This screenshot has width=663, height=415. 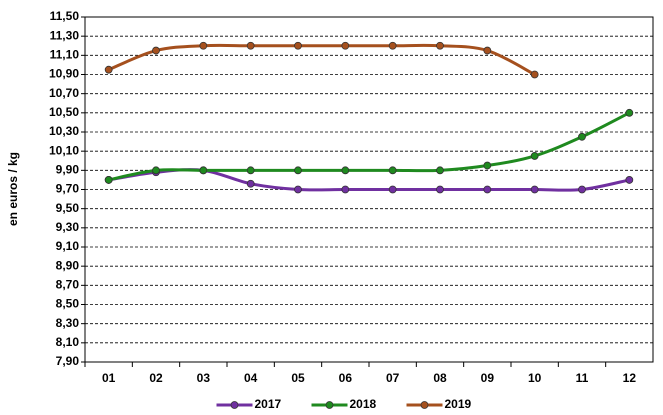 I want to click on y-tick-label: 9,70, so click(x=68, y=189).